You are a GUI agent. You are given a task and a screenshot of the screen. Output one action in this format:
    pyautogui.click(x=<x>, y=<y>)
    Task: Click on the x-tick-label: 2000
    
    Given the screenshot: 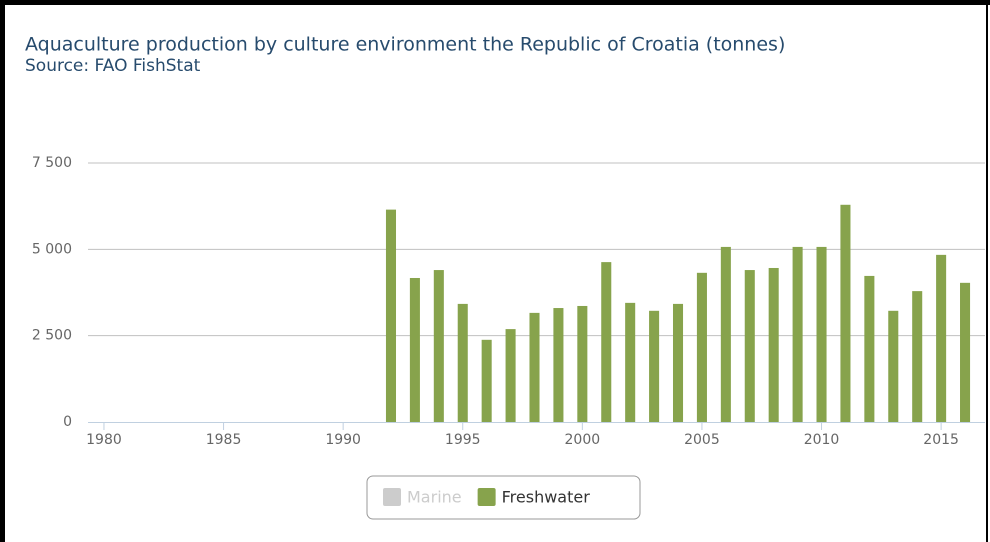 What is the action you would take?
    pyautogui.click(x=583, y=440)
    